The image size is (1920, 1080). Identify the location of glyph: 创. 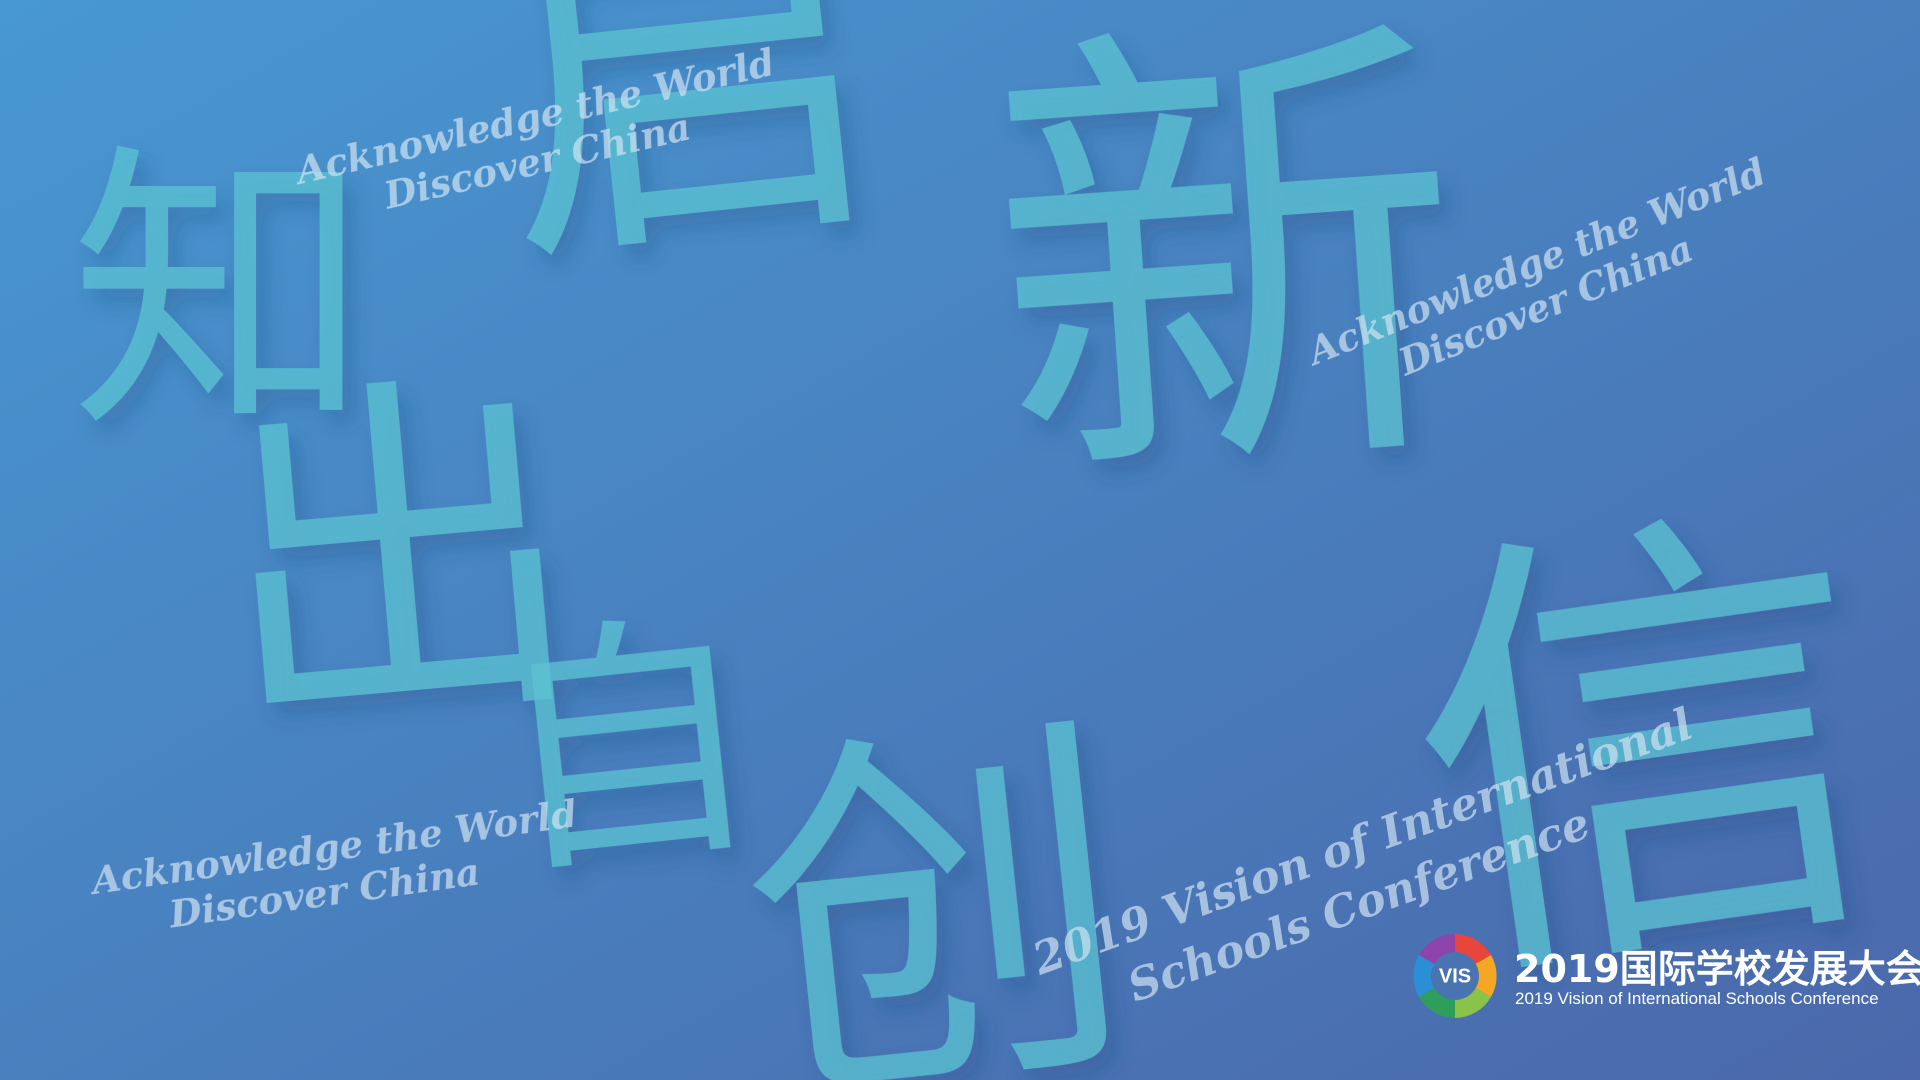
(936, 878).